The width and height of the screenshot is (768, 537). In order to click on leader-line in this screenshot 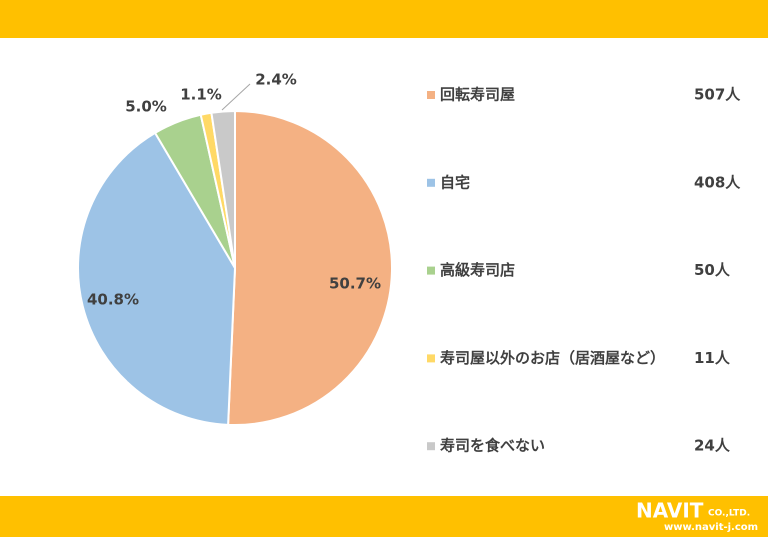, I will do `click(236, 97)`.